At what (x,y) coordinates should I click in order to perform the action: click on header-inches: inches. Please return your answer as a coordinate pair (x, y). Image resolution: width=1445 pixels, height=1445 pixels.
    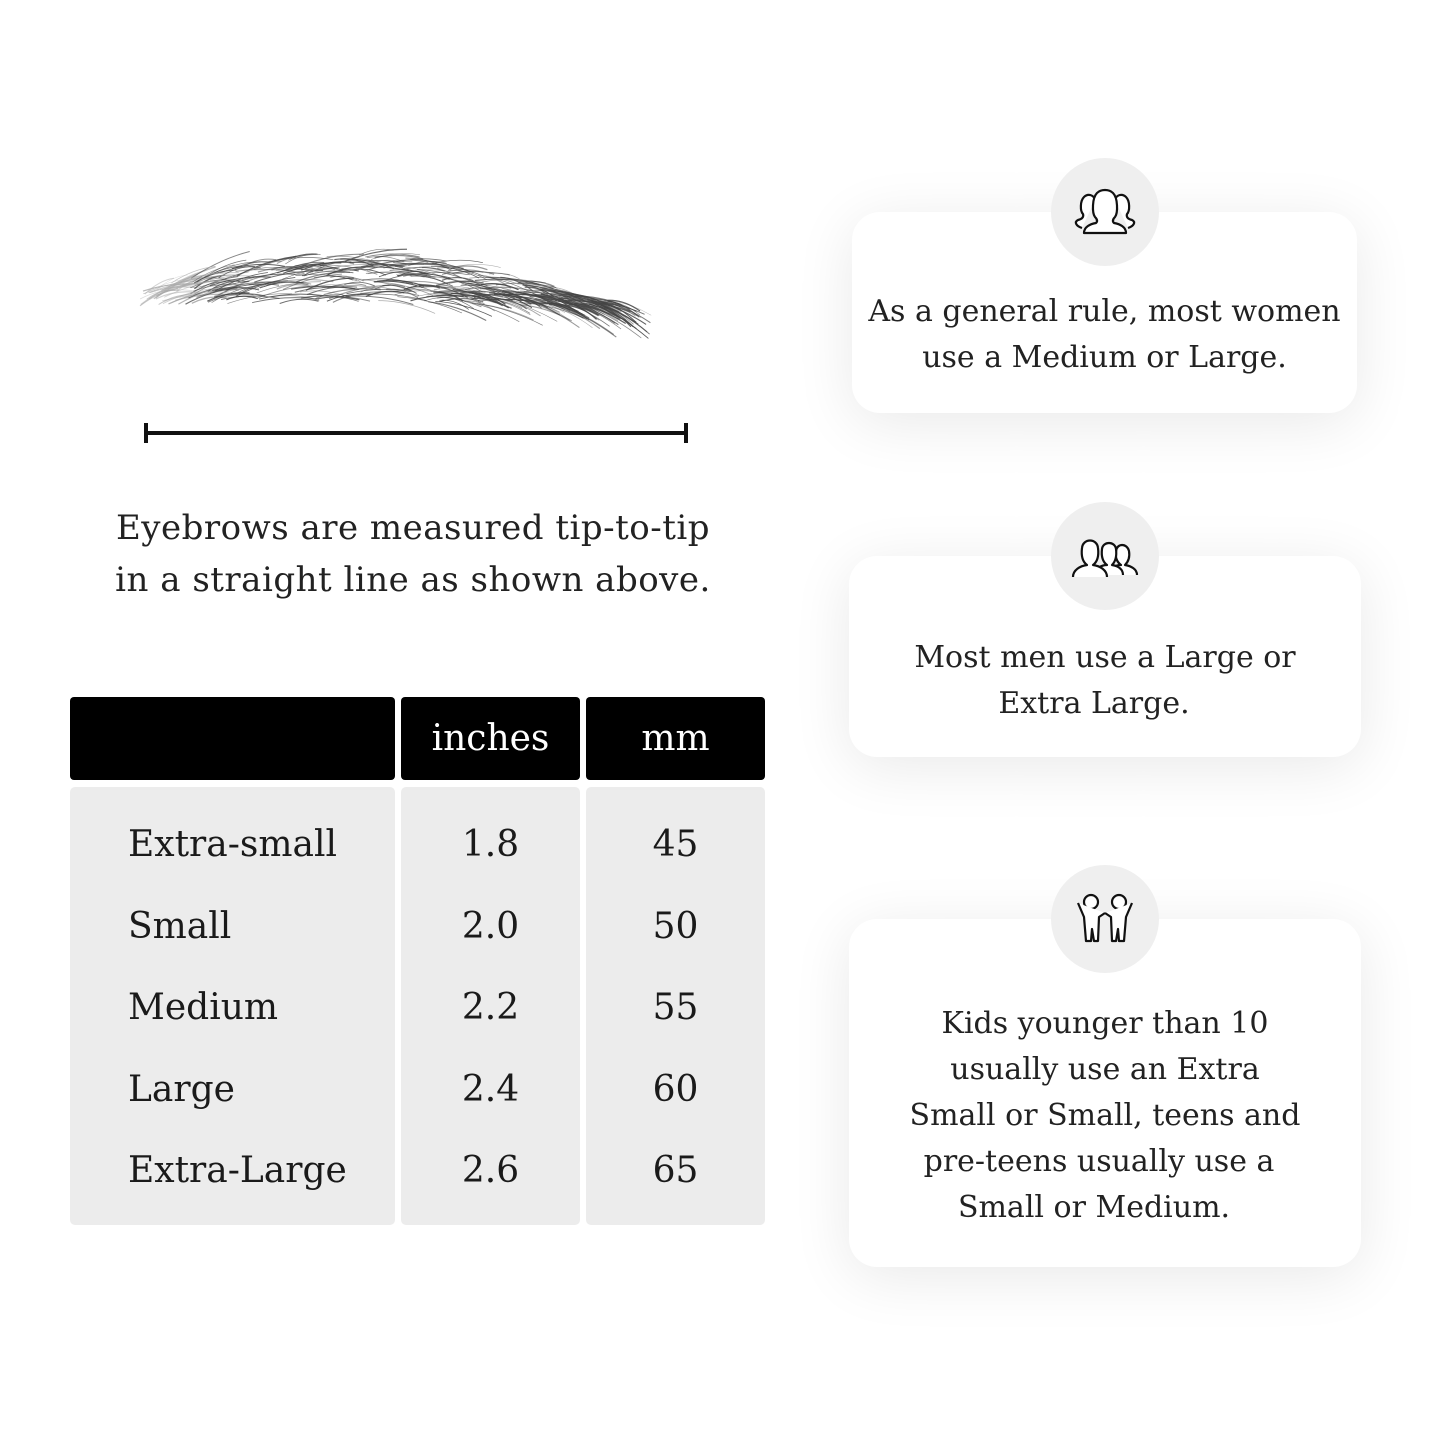
    Looking at the image, I should click on (490, 738).